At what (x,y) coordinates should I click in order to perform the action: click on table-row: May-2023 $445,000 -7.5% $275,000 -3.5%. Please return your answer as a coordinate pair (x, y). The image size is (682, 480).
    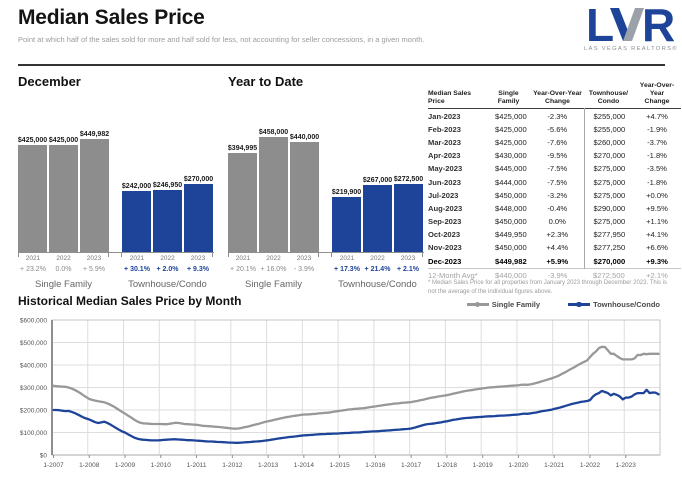
    Looking at the image, I should click on (554, 169).